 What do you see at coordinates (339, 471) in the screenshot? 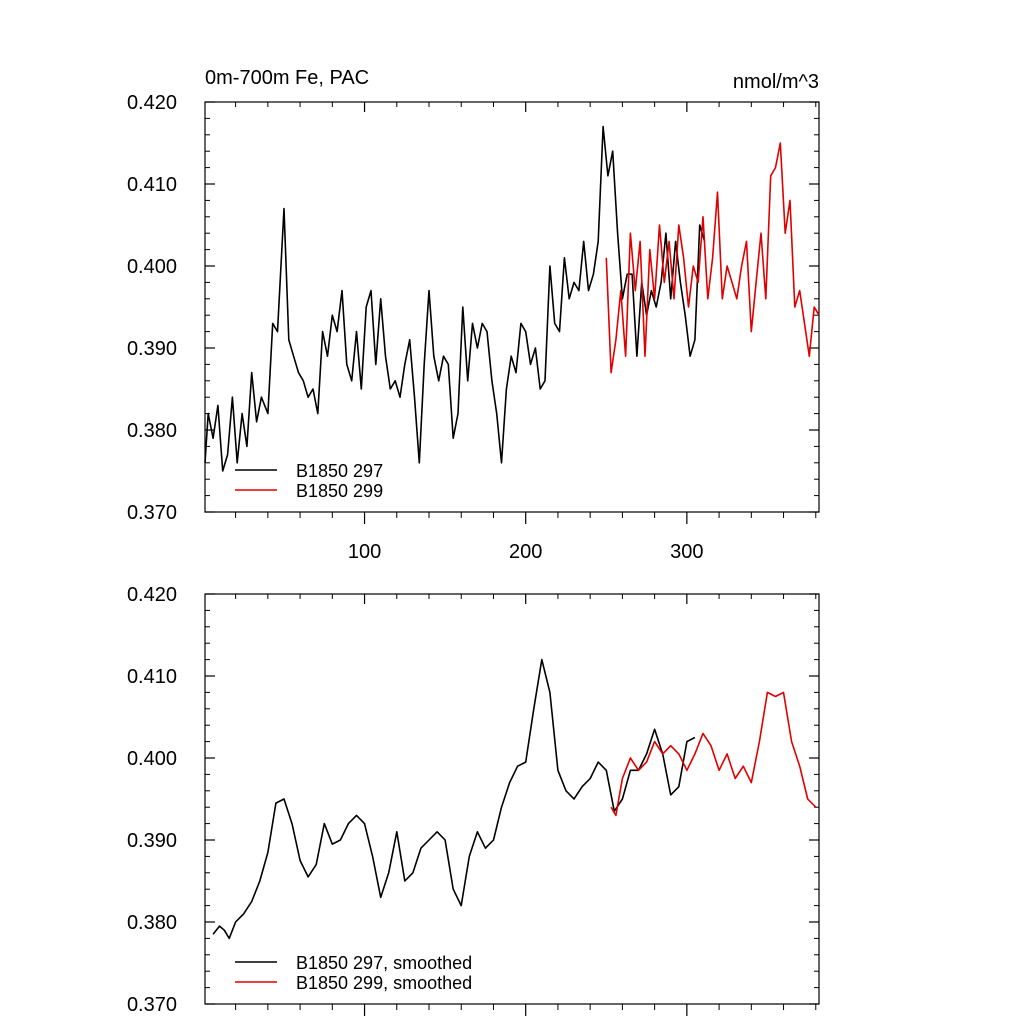
I see `legend-label-1: B1850 297` at bounding box center [339, 471].